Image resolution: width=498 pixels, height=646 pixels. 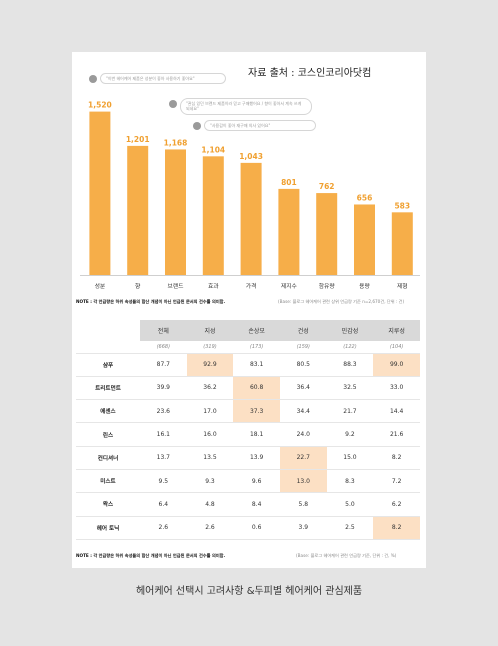 I want to click on table-cell: 5.0, so click(x=350, y=504).